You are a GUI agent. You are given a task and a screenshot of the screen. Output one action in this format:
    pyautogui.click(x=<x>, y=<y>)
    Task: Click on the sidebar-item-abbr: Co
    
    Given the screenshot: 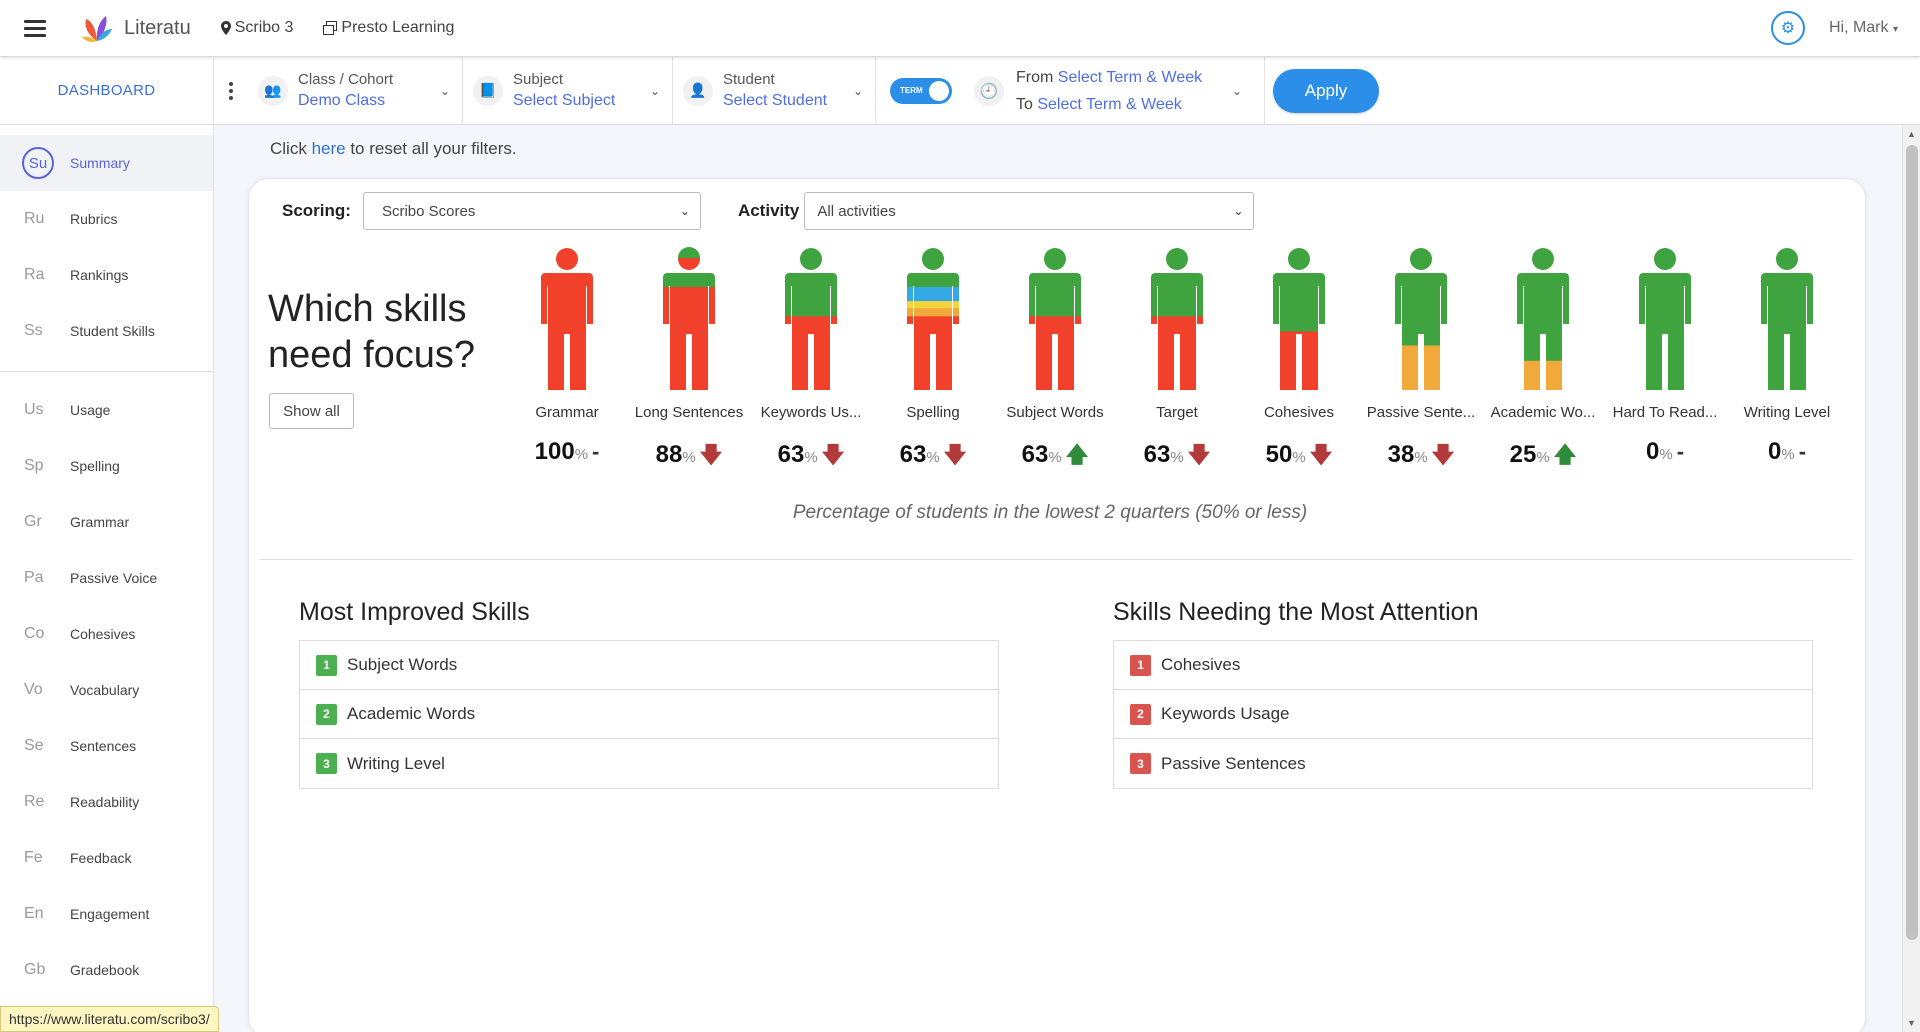 What is the action you would take?
    pyautogui.click(x=34, y=633)
    